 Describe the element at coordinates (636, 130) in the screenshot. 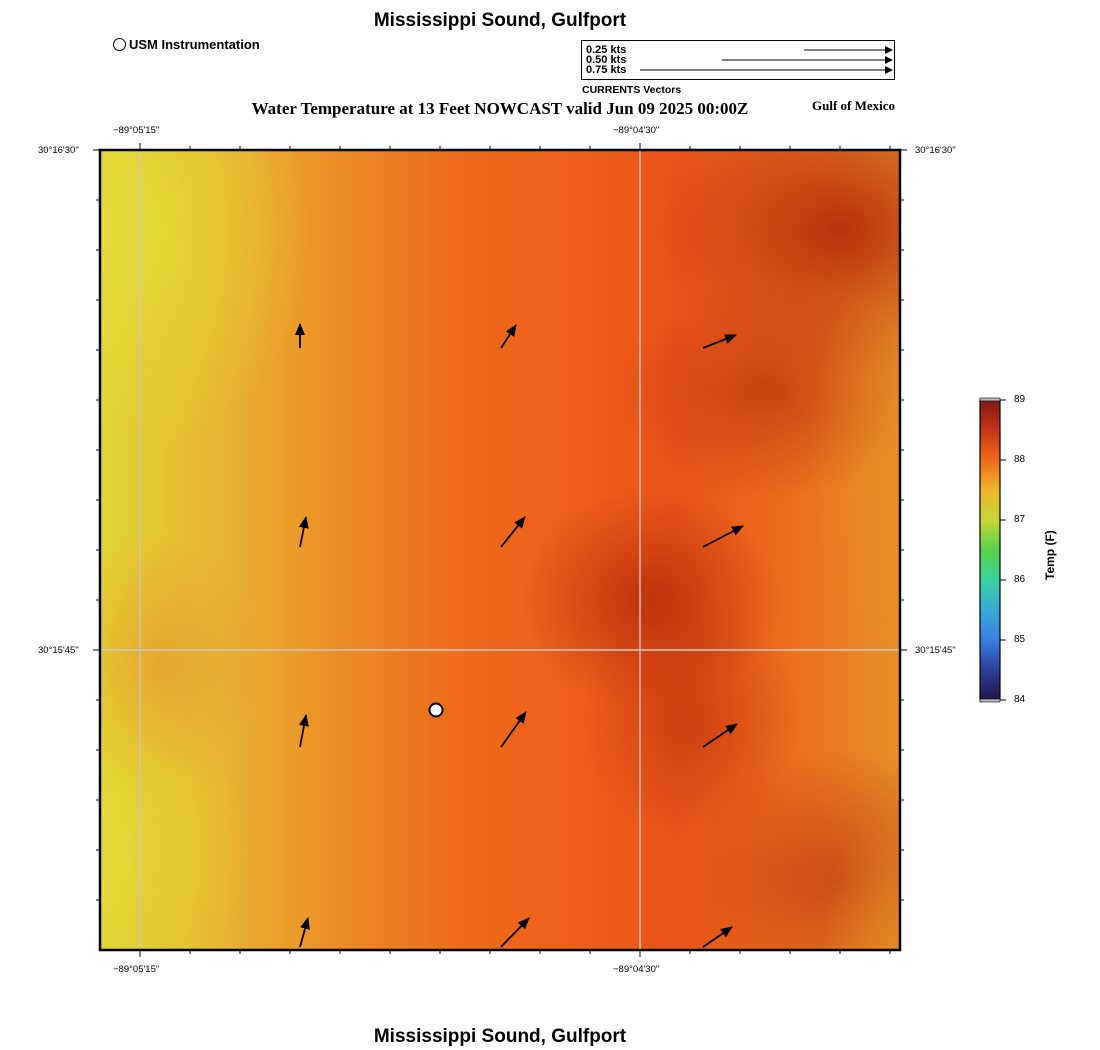

I see `lon-tick-top-2: −89°04'30"` at that location.